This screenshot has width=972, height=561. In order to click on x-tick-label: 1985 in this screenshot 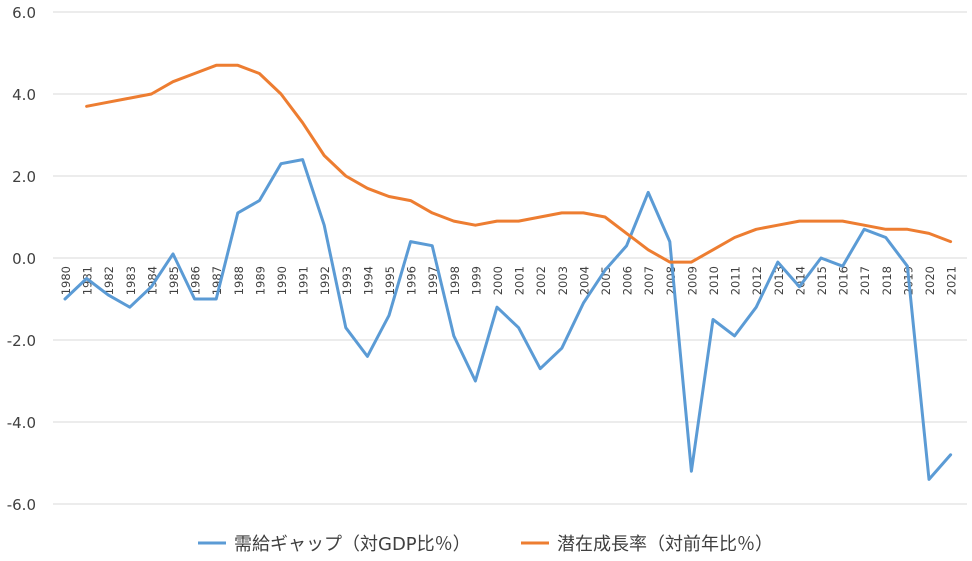, I will do `click(174, 280)`.